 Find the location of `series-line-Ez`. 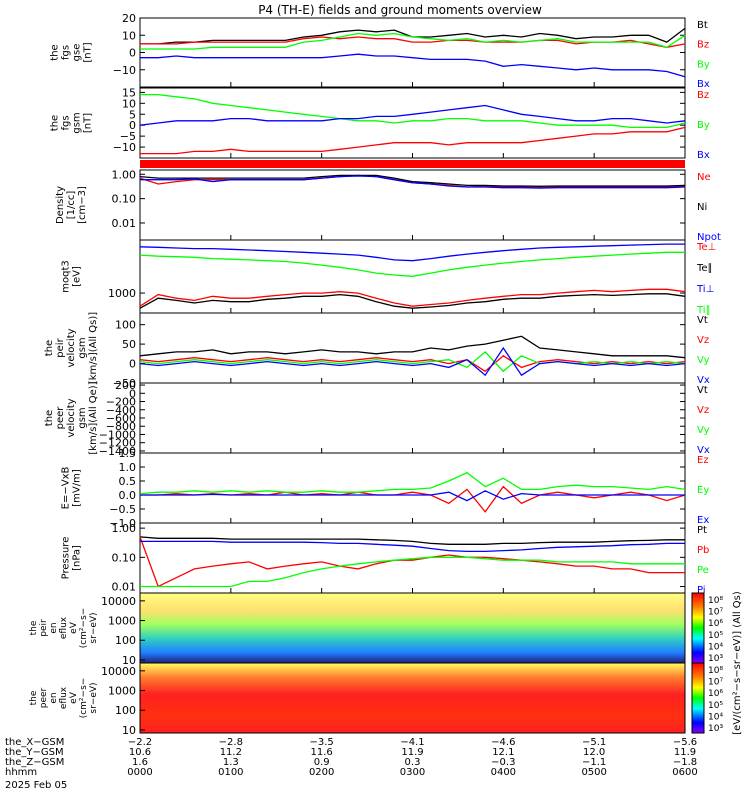

series-line-Ez is located at coordinates (413, 499).